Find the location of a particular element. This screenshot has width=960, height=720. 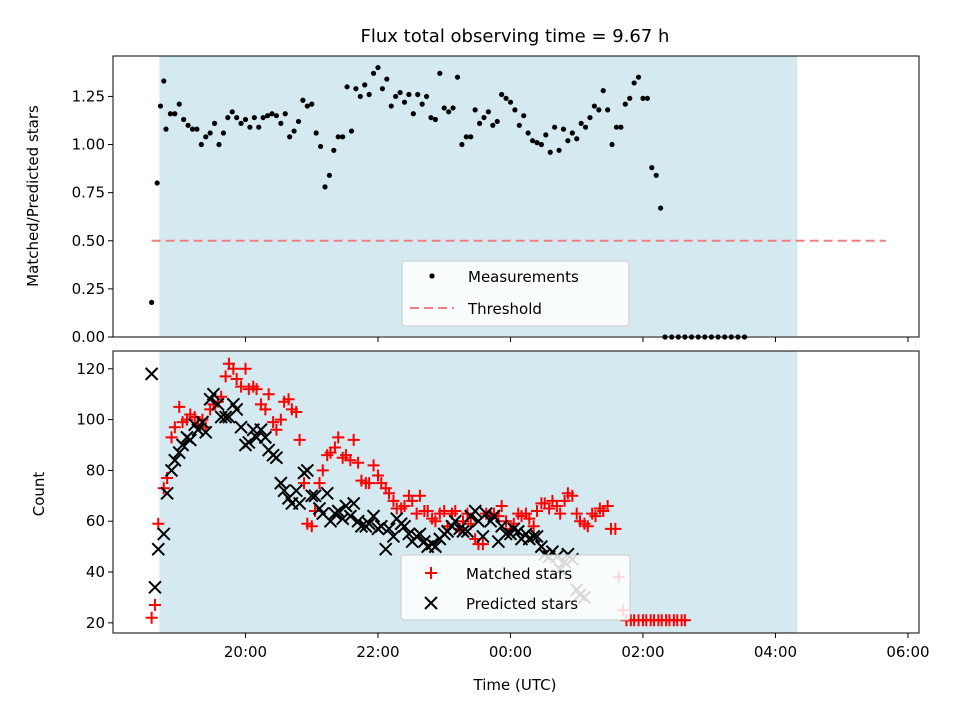

x-tick-label: 04:00 is located at coordinates (775, 652).